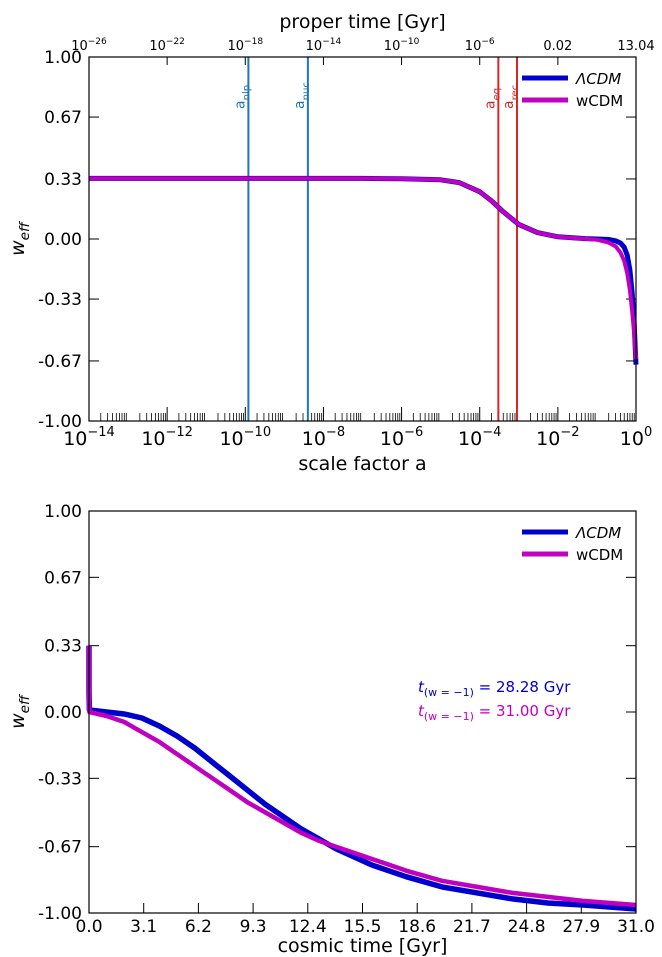 The image size is (662, 957). Describe the element at coordinates (557, 437) in the screenshot. I see `x-tick-label: 10⁻²` at that location.